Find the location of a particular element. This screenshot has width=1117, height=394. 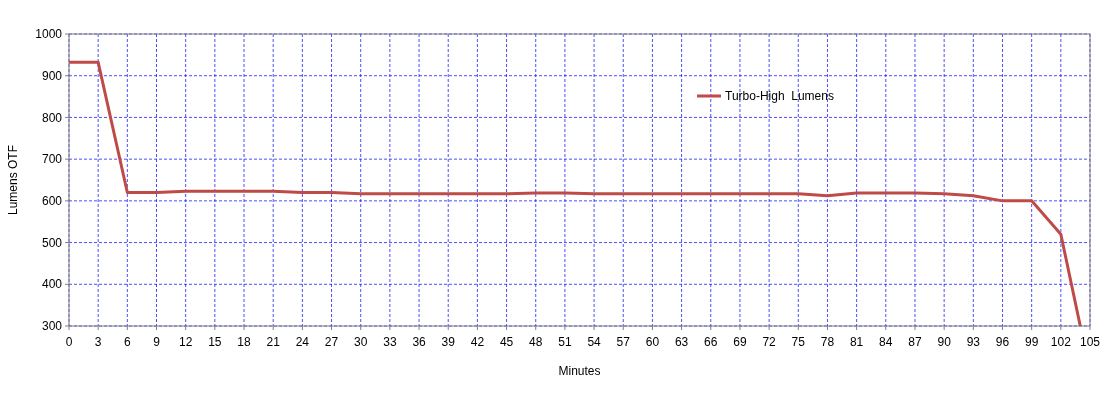

y-tick-label: 700 is located at coordinates (52, 159).